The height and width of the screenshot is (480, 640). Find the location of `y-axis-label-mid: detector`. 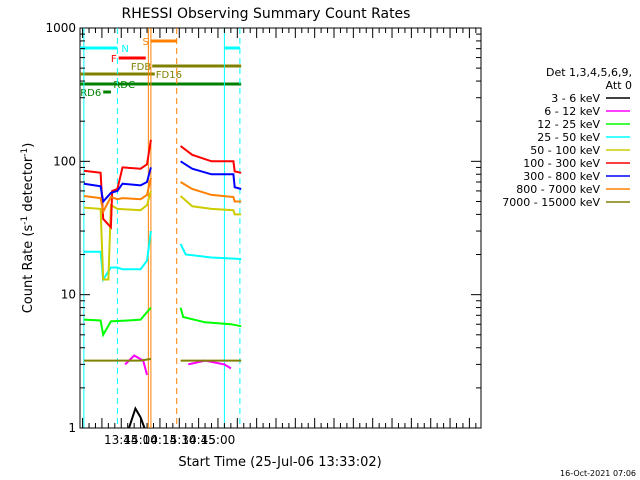

y-axis-label-mid: detector is located at coordinates (28, 186).